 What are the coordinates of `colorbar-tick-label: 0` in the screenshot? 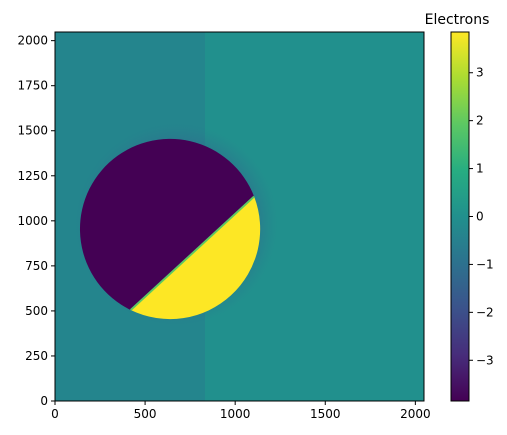 It's located at (480, 217).